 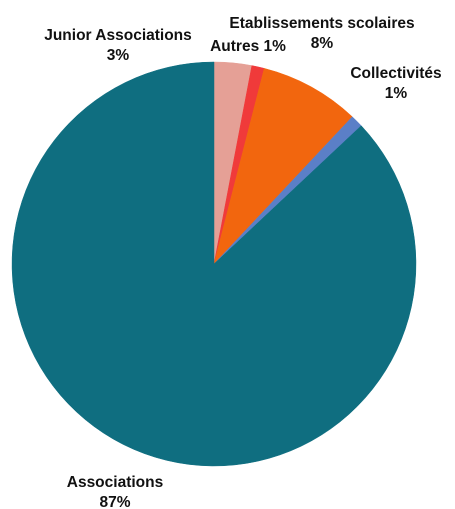 I want to click on pie-label-junior-associations: Junior Associations 3%, so click(x=118, y=45).